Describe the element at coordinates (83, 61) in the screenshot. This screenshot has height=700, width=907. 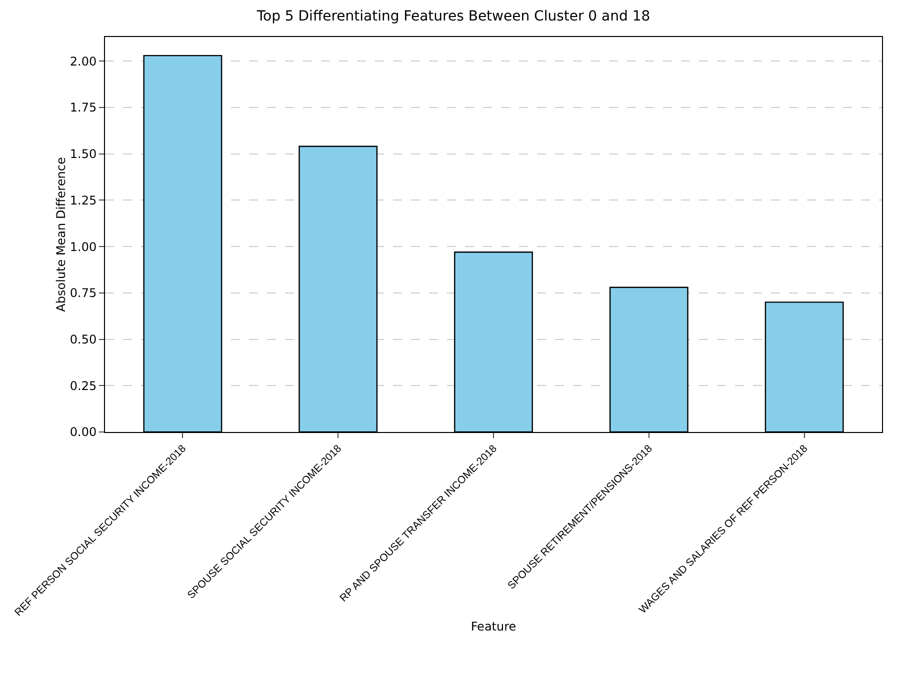
I see `y-tick-label: 2.00` at that location.